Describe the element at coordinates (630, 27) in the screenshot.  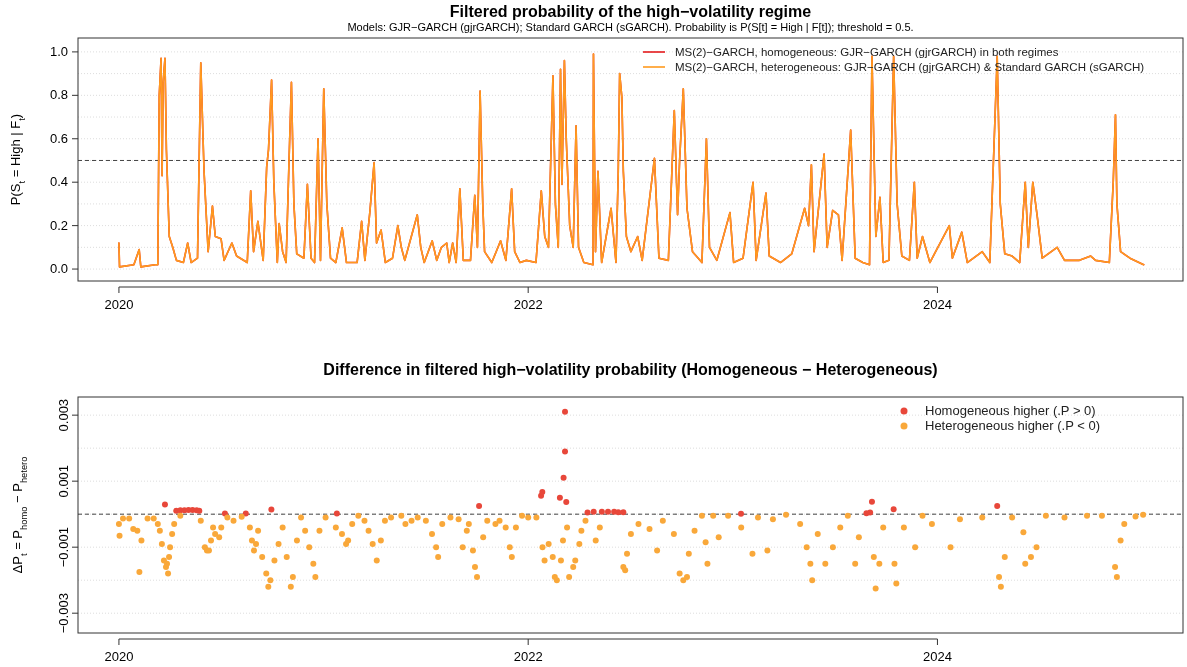
I see `chart-subtitle: Models: GJR−GARCH (gjrGARCH); Standard GARCH (sGARCH). Probability is P(S[t] = High | F[t]); threshold = 0.5.` at that location.